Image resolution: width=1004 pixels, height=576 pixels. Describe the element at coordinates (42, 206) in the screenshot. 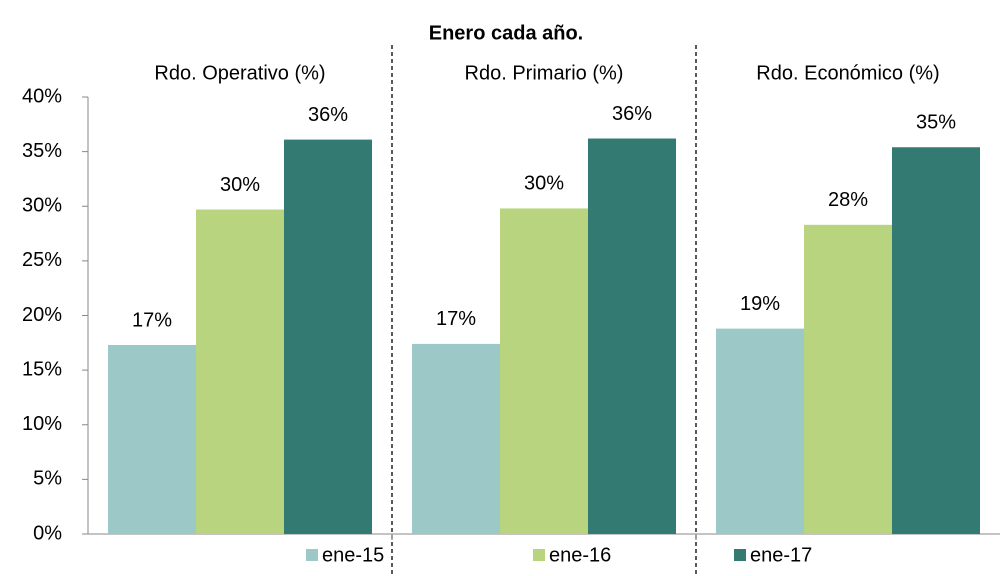

I see `y-tick-label: 30%` at that location.